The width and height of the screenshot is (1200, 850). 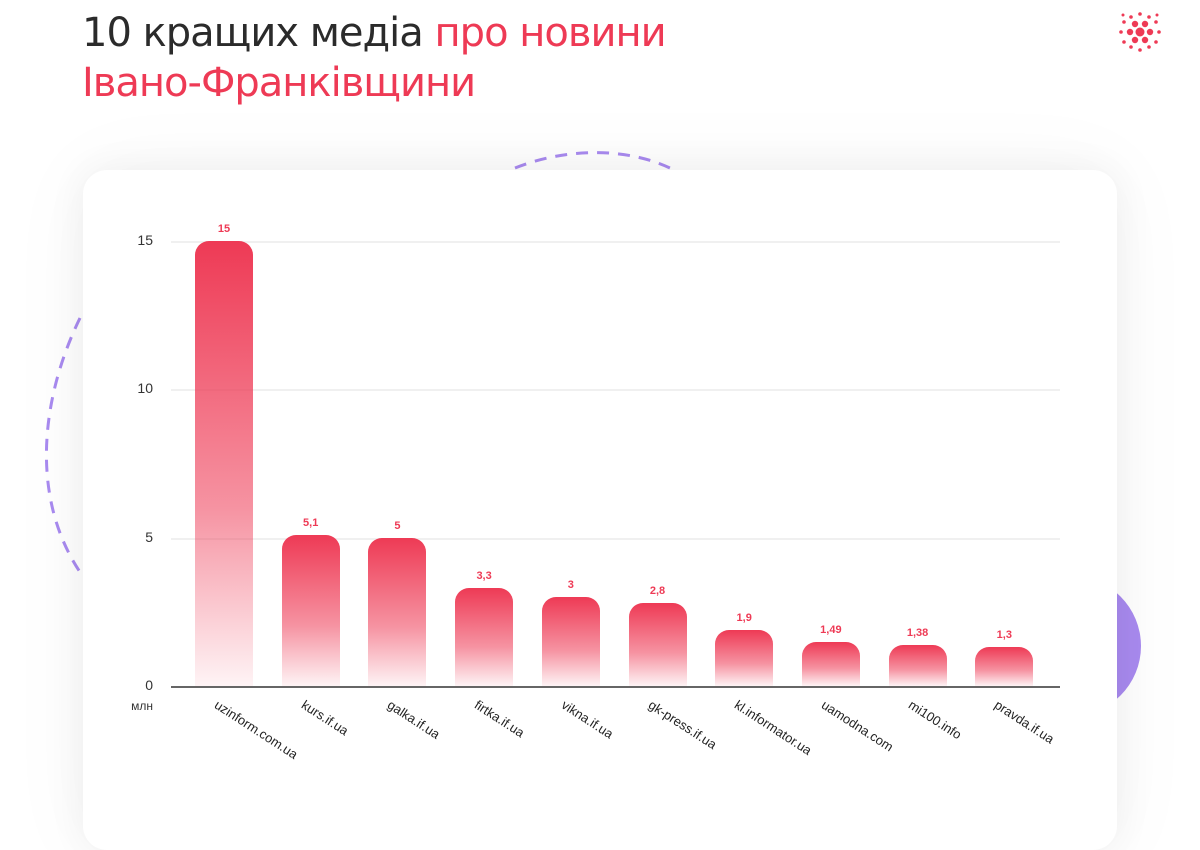 What do you see at coordinates (256, 729) in the screenshot?
I see `x-axis-category-label: uzinform.com.ua` at bounding box center [256, 729].